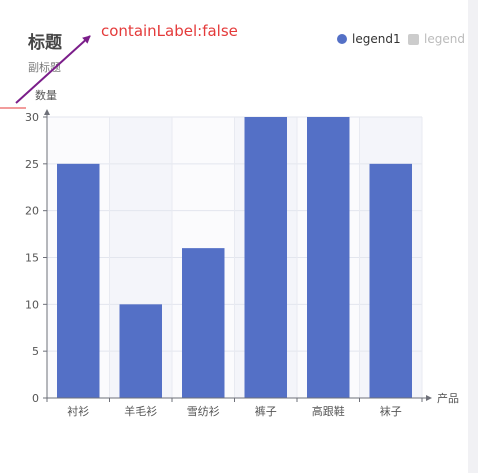 The height and width of the screenshot is (473, 478). I want to click on y-tick-label: 10, so click(32, 304).